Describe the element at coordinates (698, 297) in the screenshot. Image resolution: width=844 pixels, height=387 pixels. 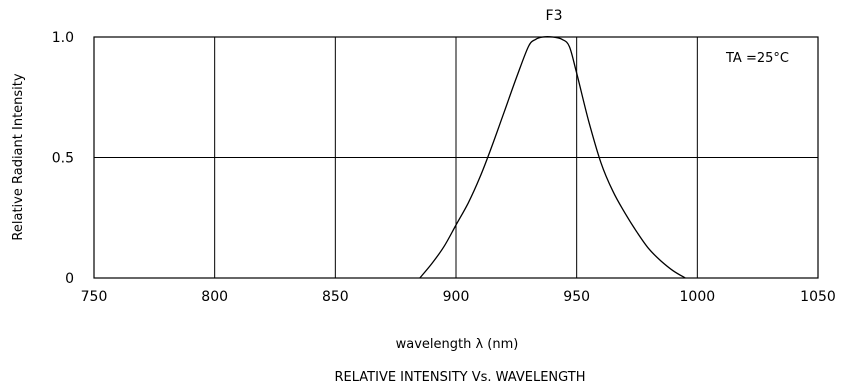
I see `x-tick-label: 1000` at that location.